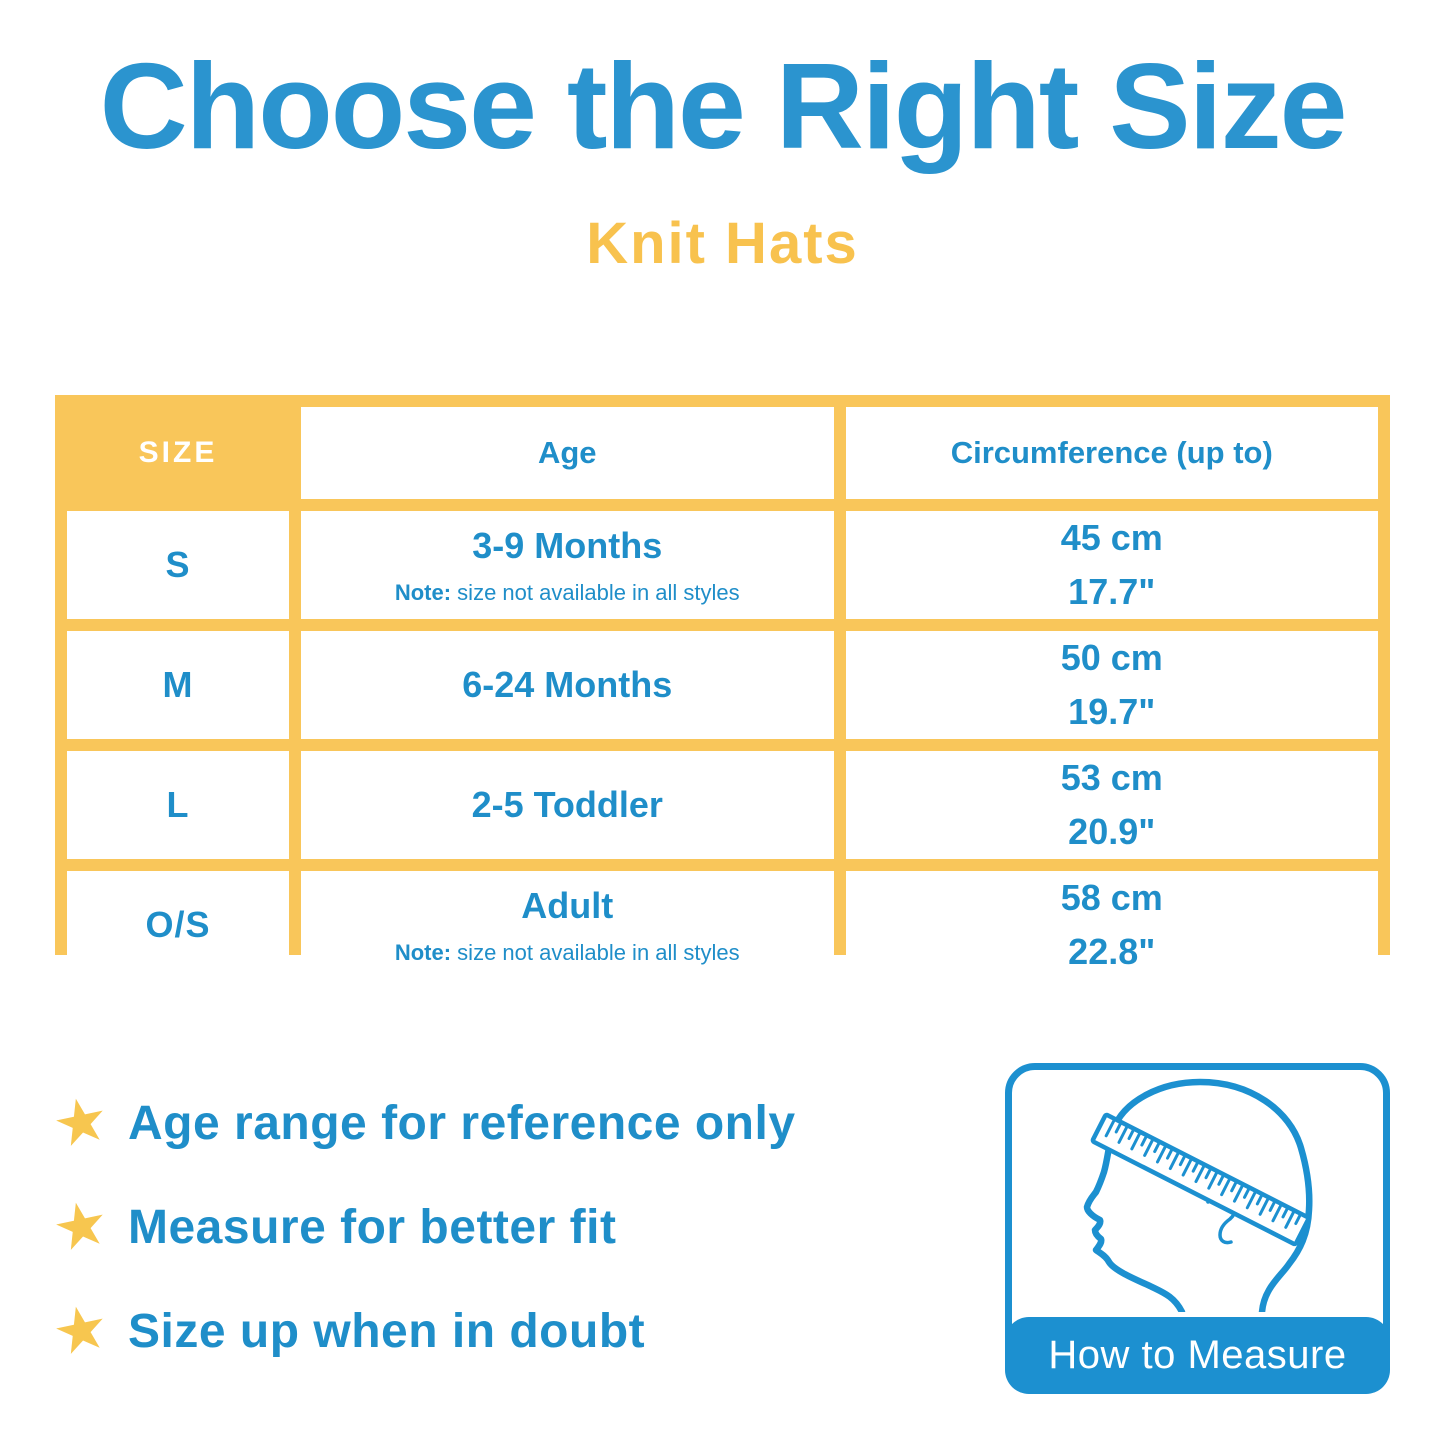 This screenshot has width=1445, height=1445. I want to click on column-header-age: Age, so click(567, 453).